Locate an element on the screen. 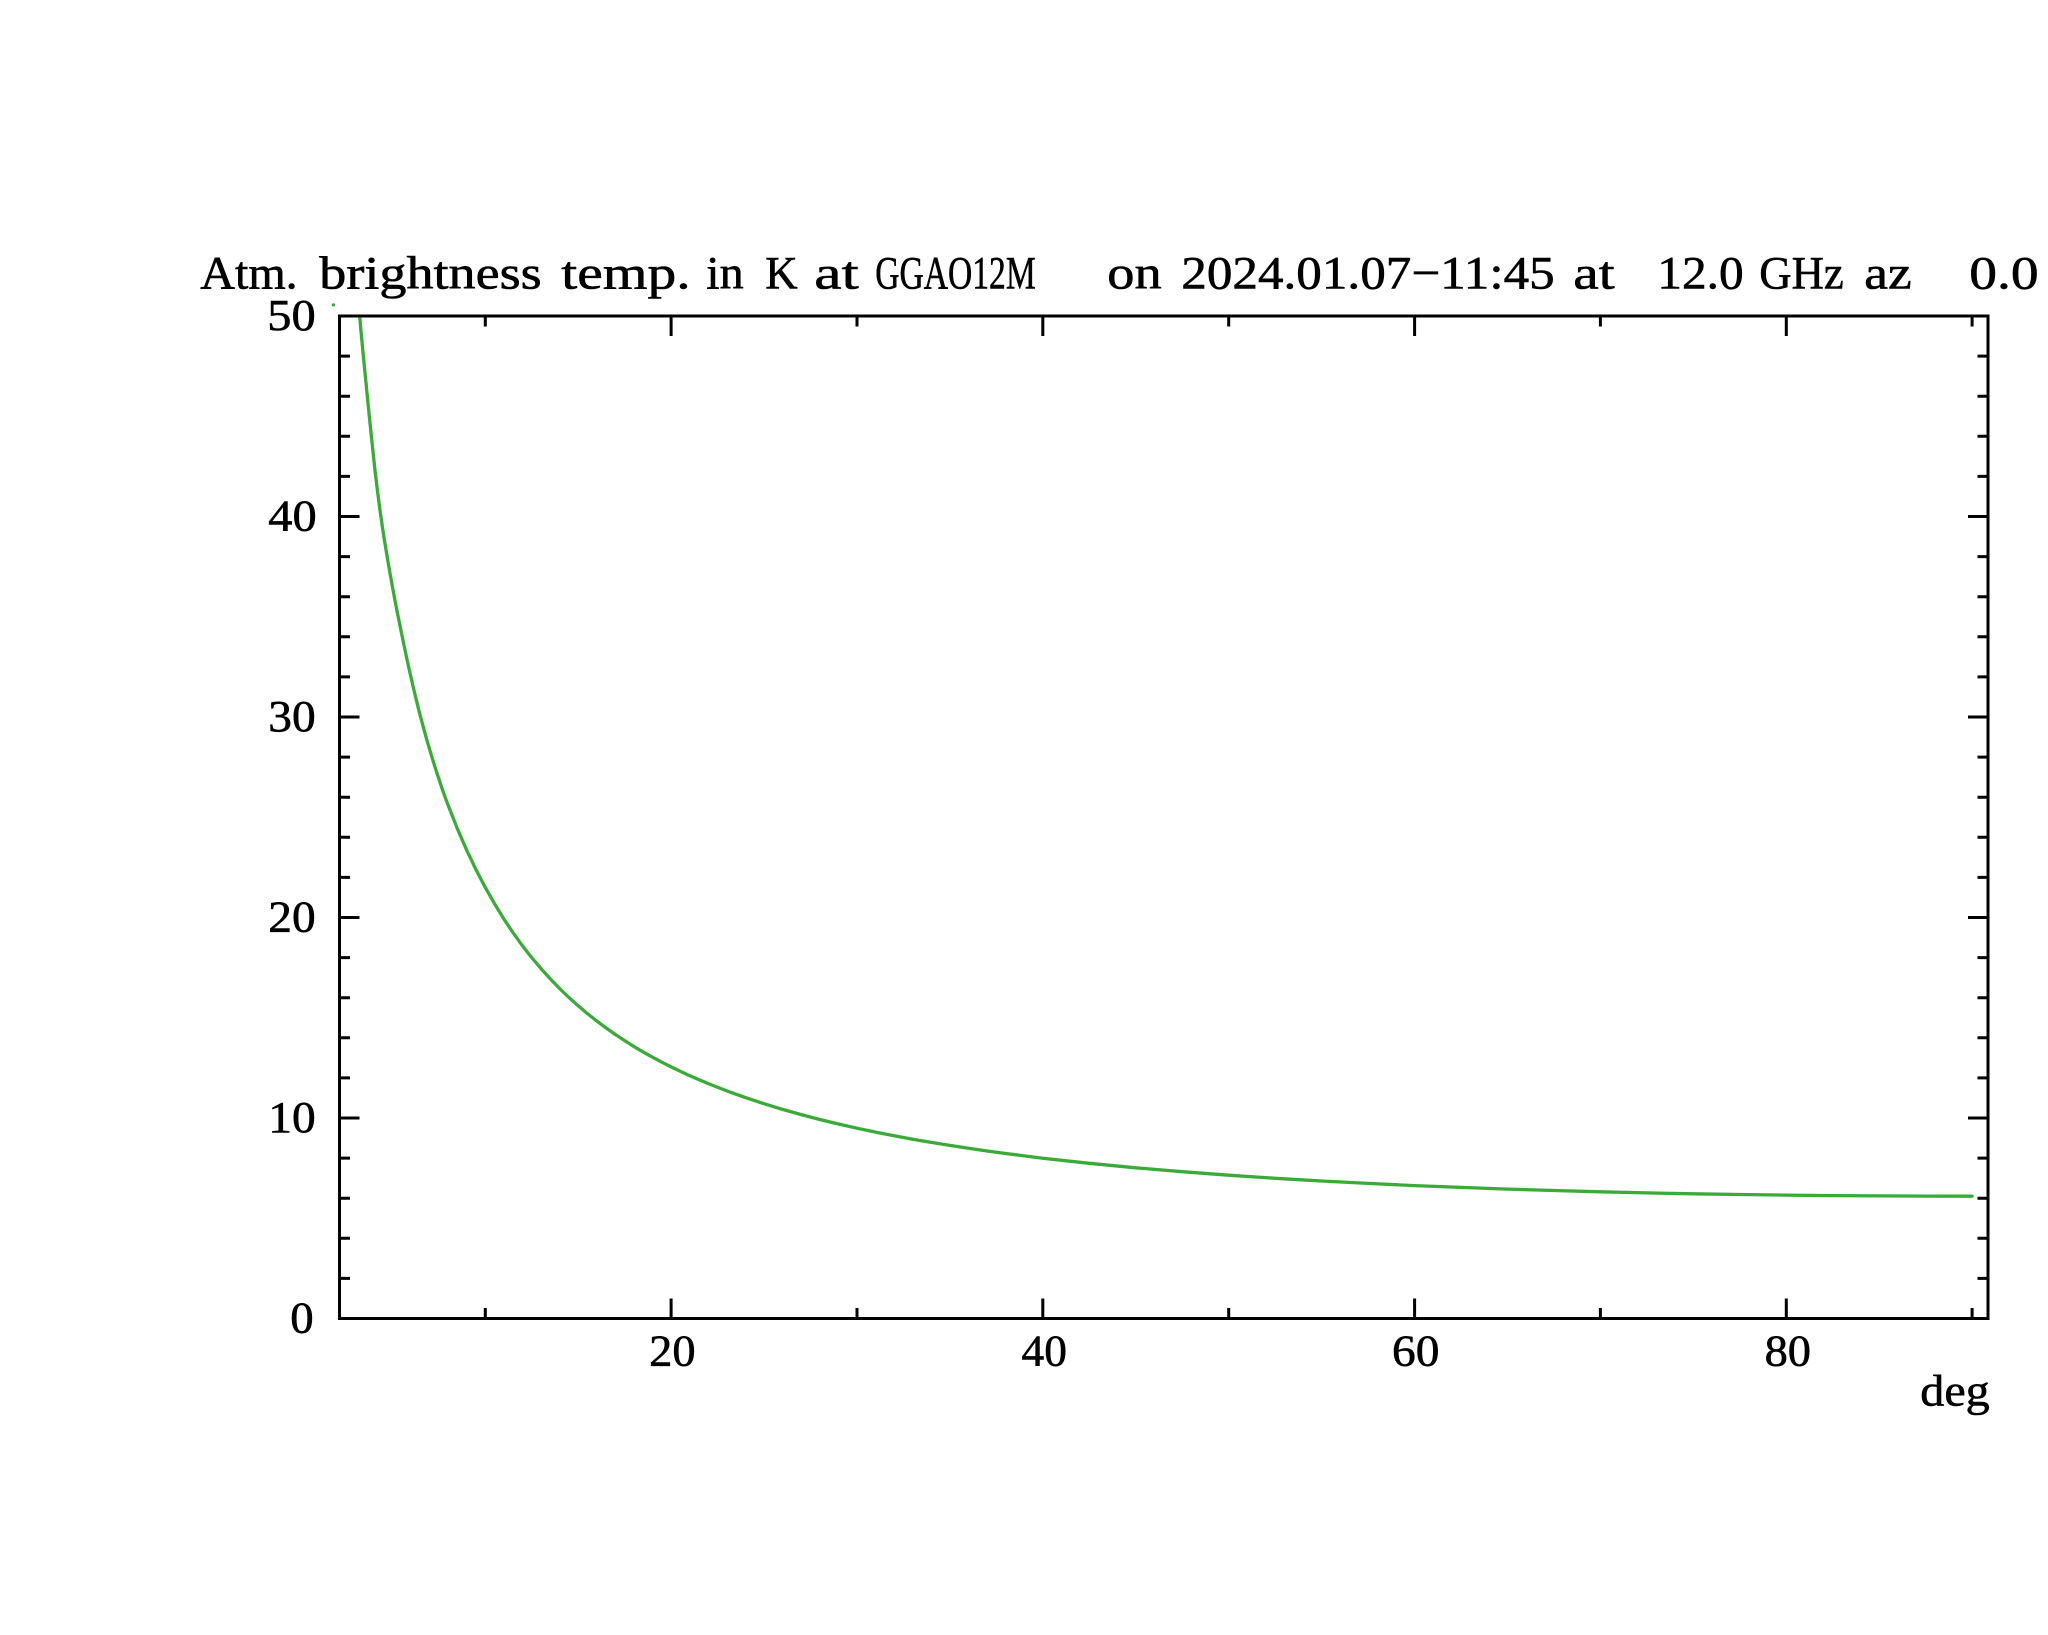  svg-text: 80 is located at coordinates (1788, 1351).